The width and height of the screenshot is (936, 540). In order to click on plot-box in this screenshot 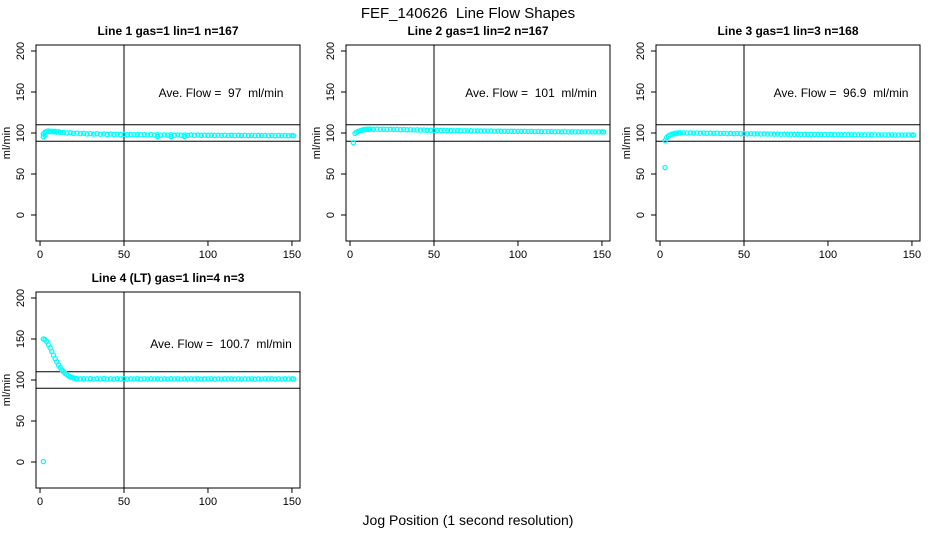, I will do `click(478, 143)`.